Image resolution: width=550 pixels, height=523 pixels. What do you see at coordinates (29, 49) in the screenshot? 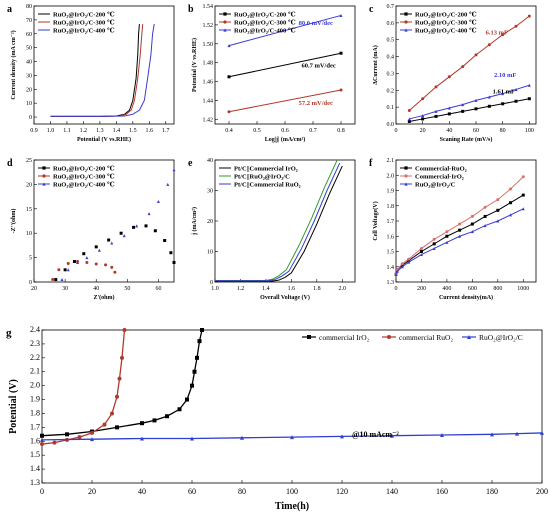
I see `y-tick-label: 50` at bounding box center [29, 49].